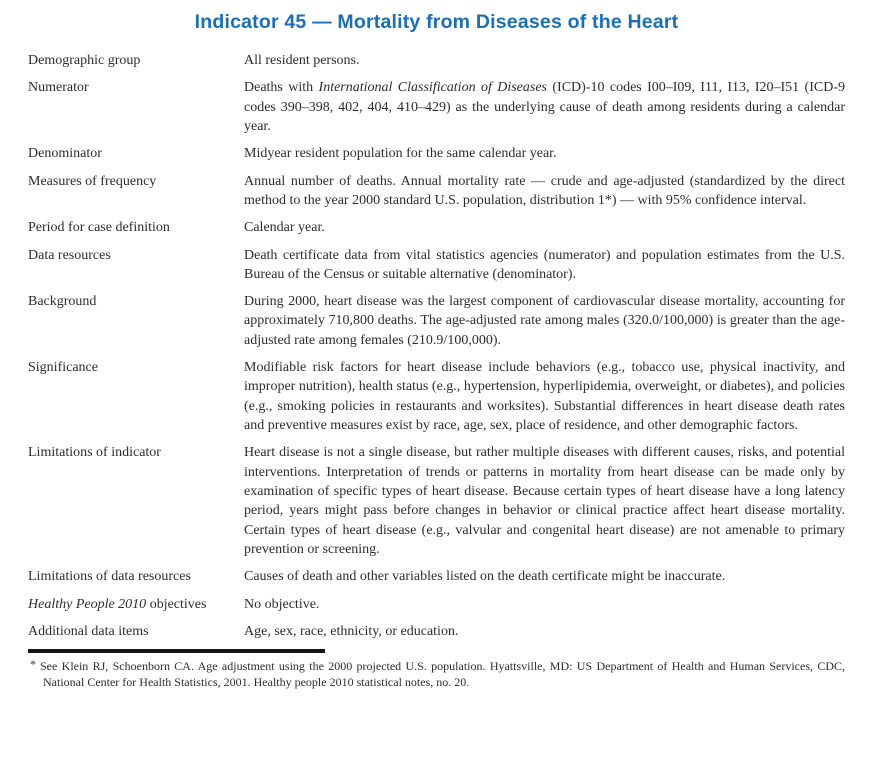 Image resolution: width=872 pixels, height=761 pixels. What do you see at coordinates (176, 651) in the screenshot?
I see `table-bottom-rule` at bounding box center [176, 651].